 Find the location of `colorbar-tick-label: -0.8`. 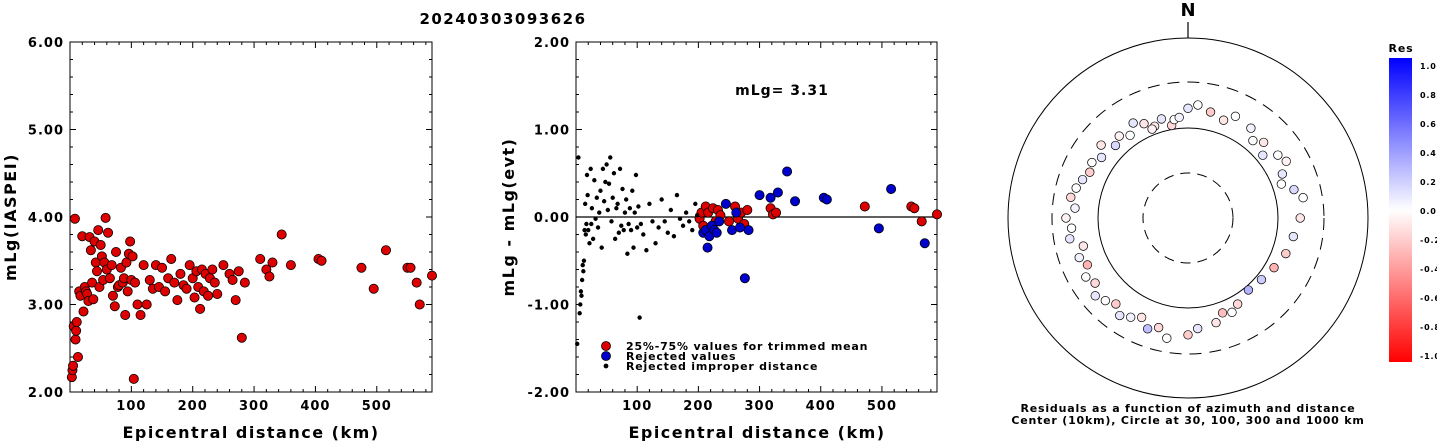

colorbar-tick-label: -0.8 is located at coordinates (1428, 327).